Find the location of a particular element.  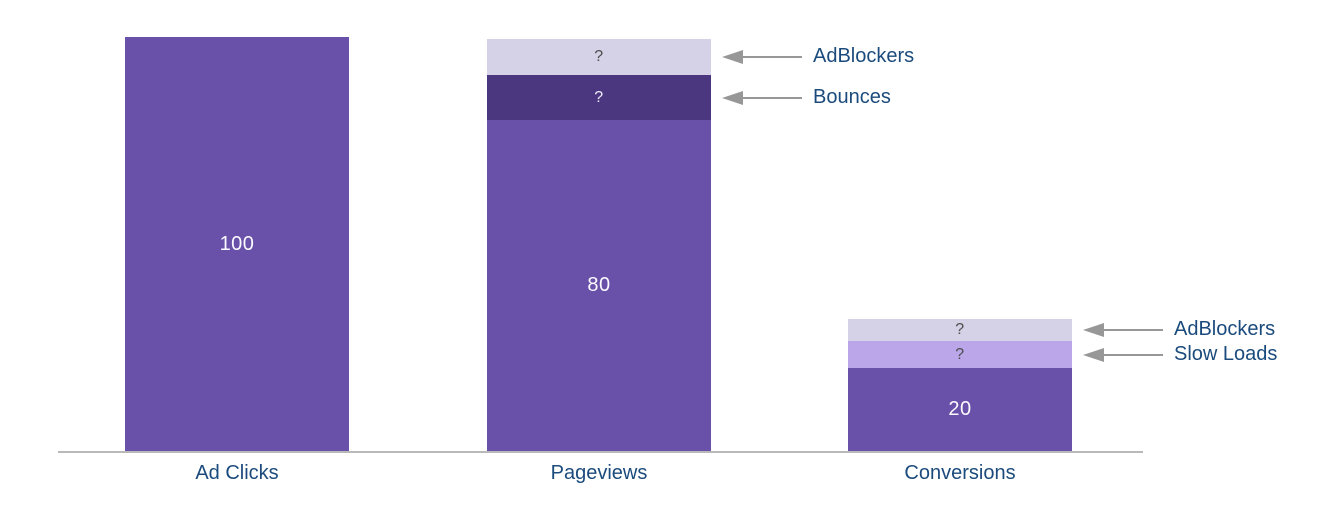

segment-value-label: 80 is located at coordinates (599, 285).